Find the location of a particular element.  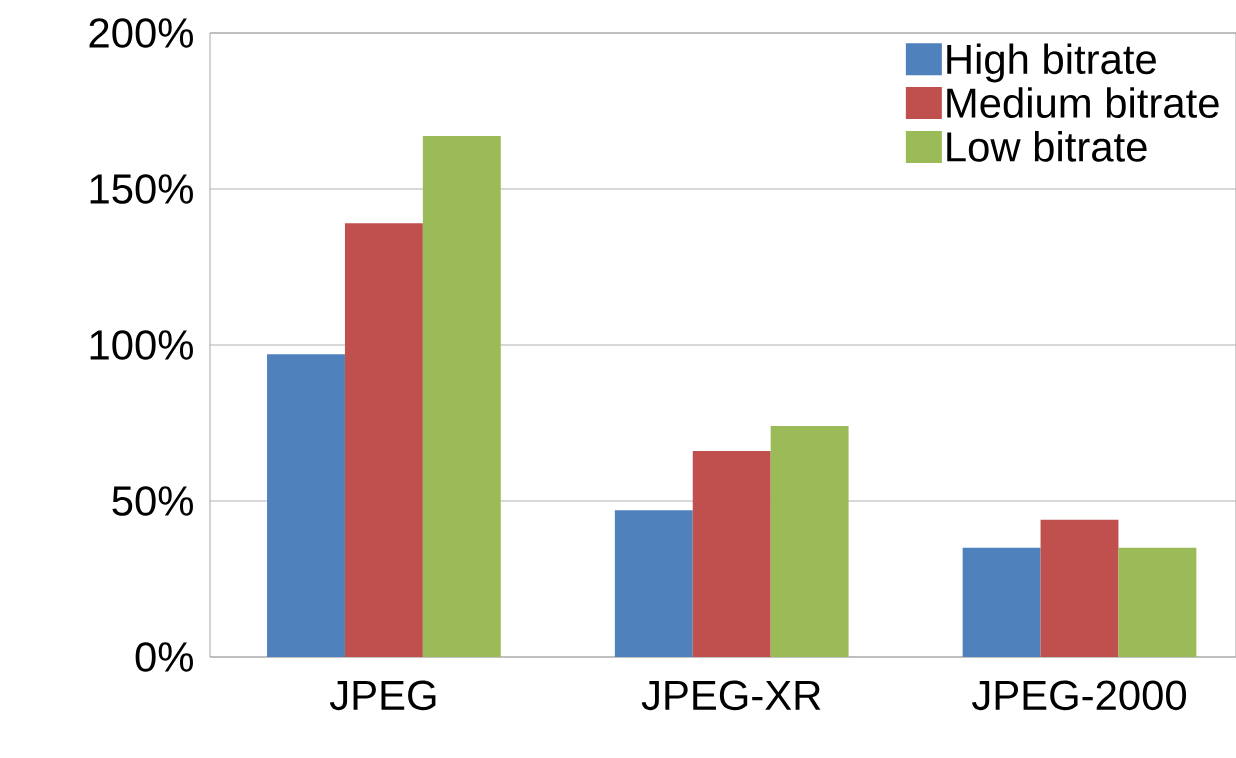

y-tick-label: 0% is located at coordinates (164, 657).